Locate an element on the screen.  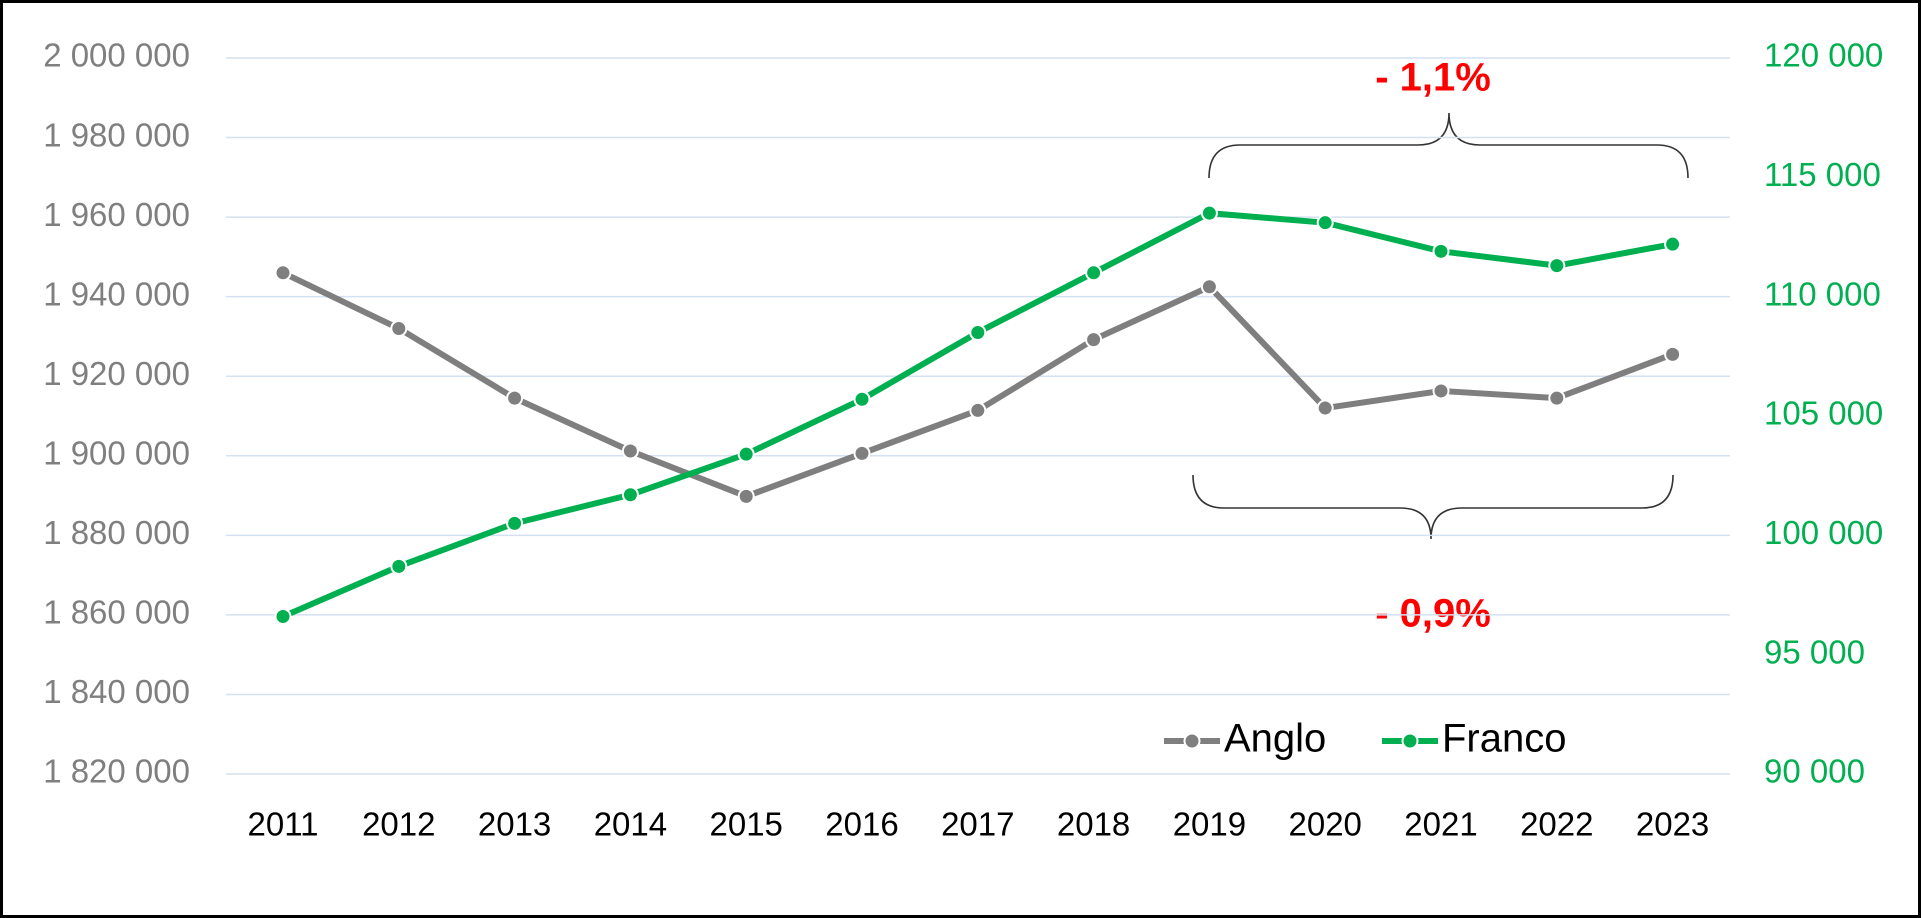
x-tick-label: 2015 is located at coordinates (745, 824).